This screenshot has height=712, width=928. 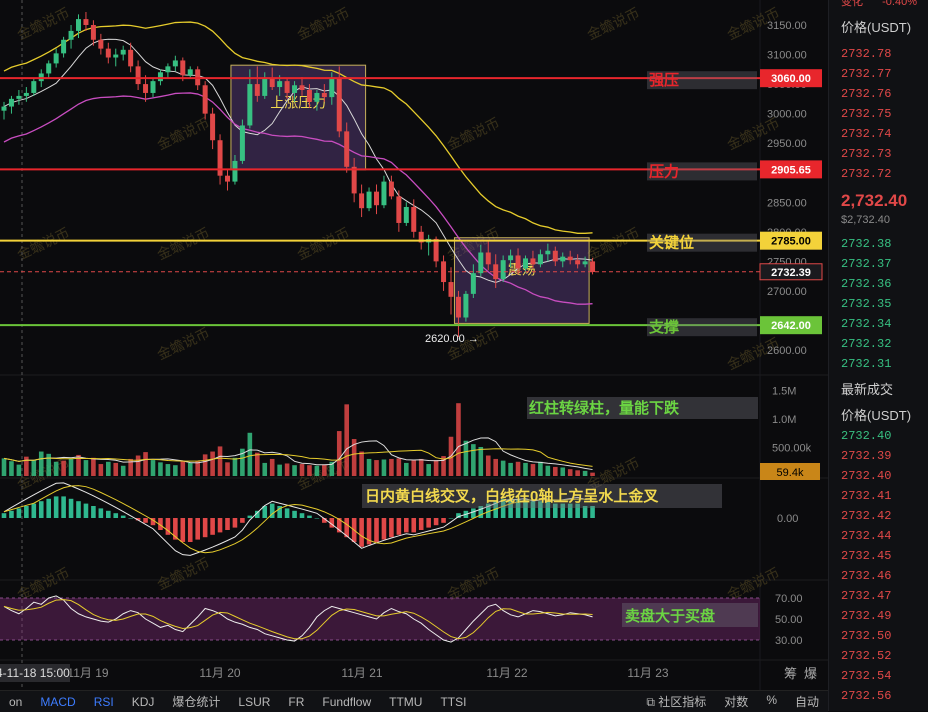 What do you see at coordinates (787, 519) in the screenshot?
I see `macd-axis-tick: 0.00` at bounding box center [787, 519].